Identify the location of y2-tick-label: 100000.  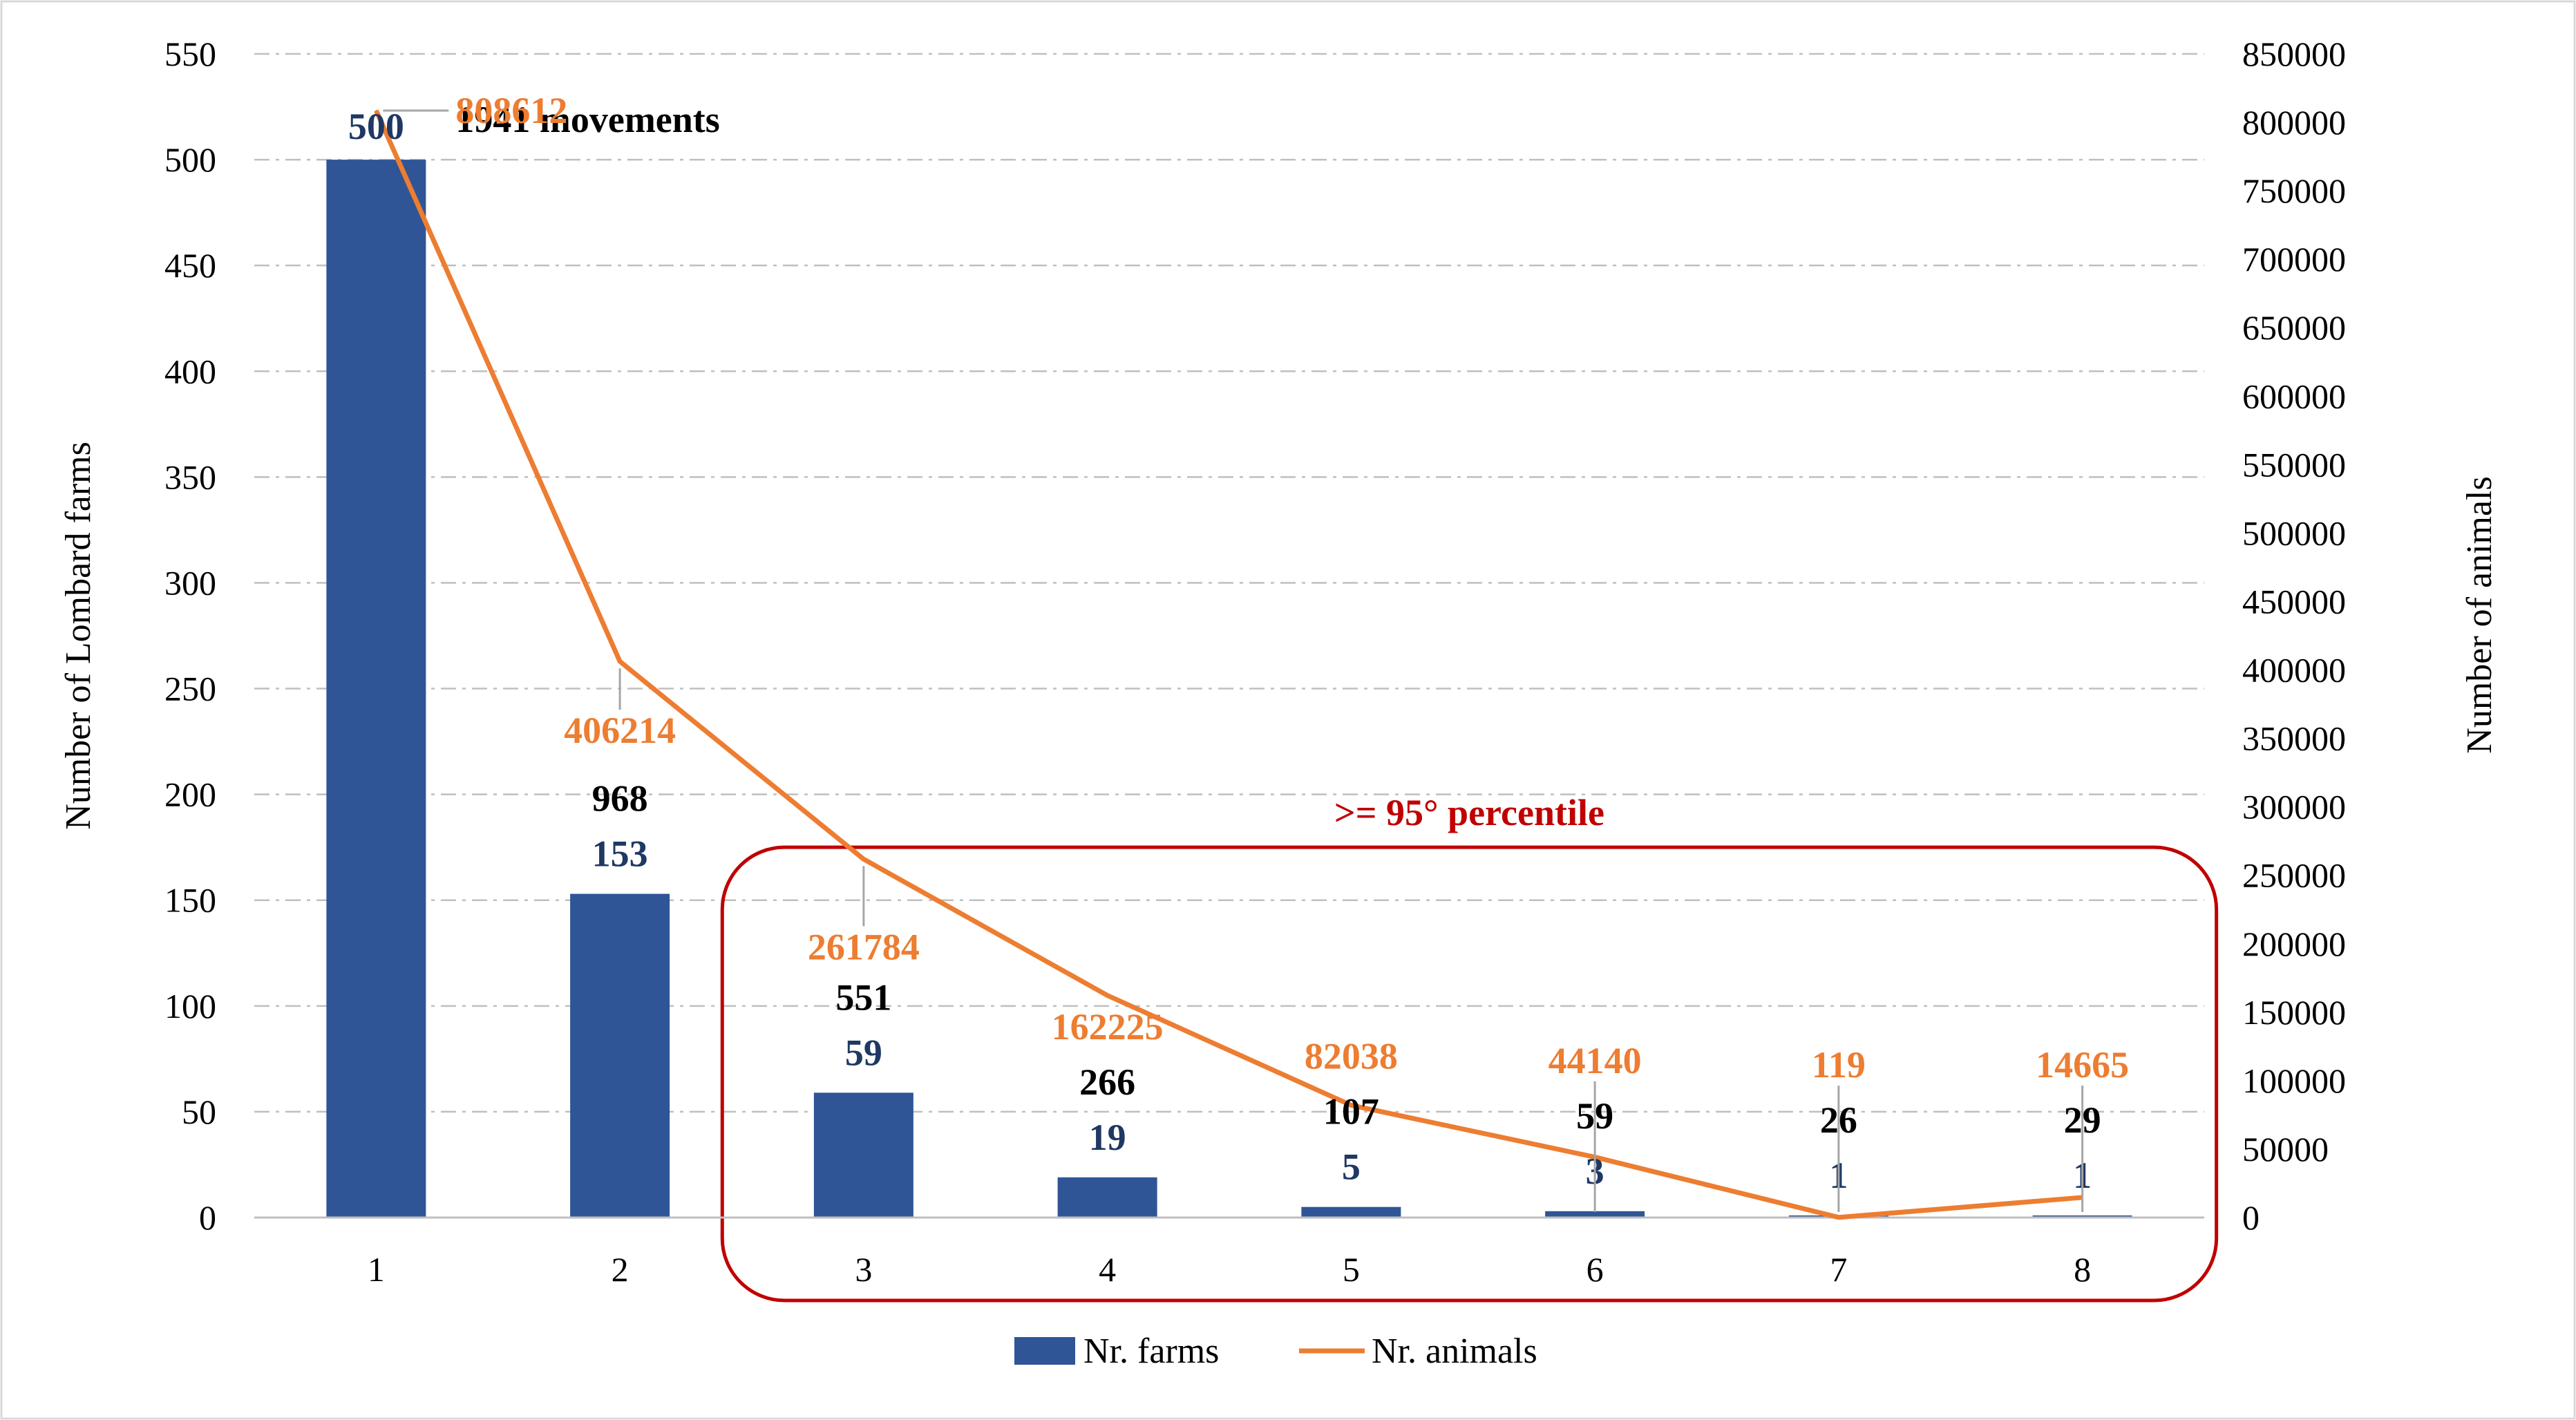
(2294, 1080).